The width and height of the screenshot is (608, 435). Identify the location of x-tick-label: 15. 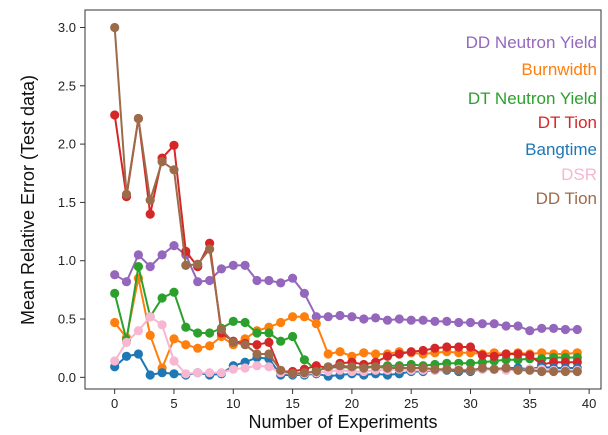
(292, 403).